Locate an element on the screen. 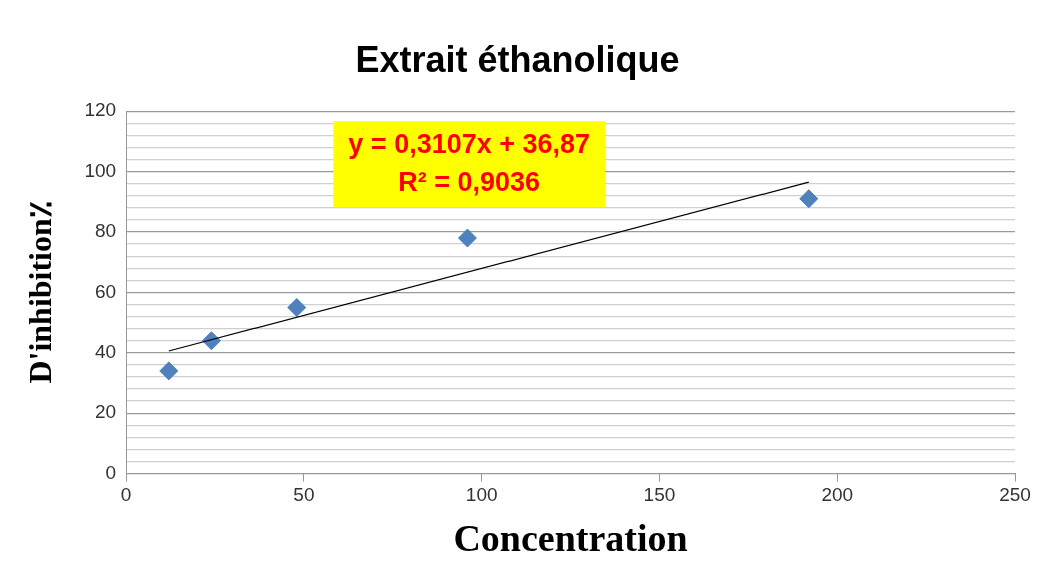 The width and height of the screenshot is (1053, 580). x-tick-label: 200 is located at coordinates (837, 495).